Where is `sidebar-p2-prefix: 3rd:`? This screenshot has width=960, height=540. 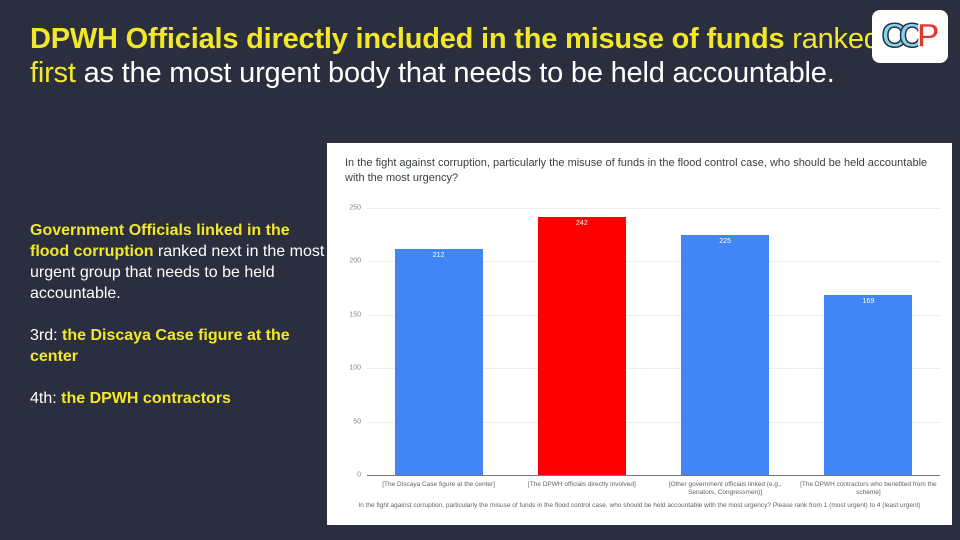
sidebar-p2-prefix: 3rd: is located at coordinates (46, 335).